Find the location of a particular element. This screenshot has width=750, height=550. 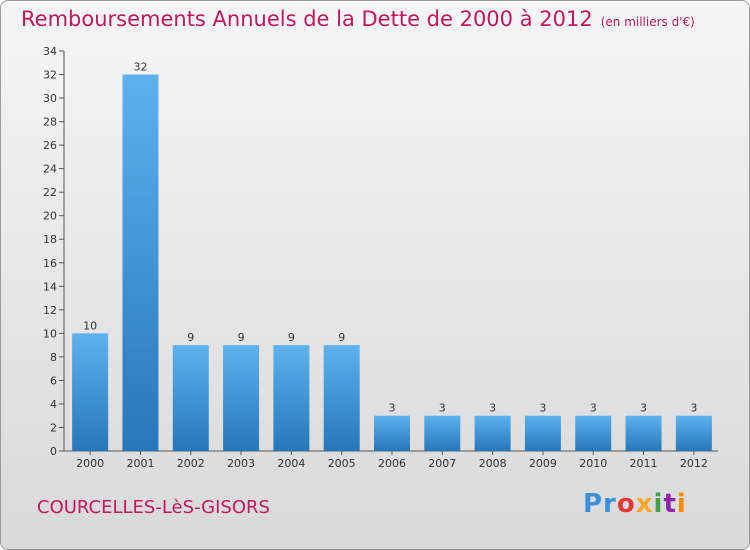

bar-2002 is located at coordinates (190, 398).